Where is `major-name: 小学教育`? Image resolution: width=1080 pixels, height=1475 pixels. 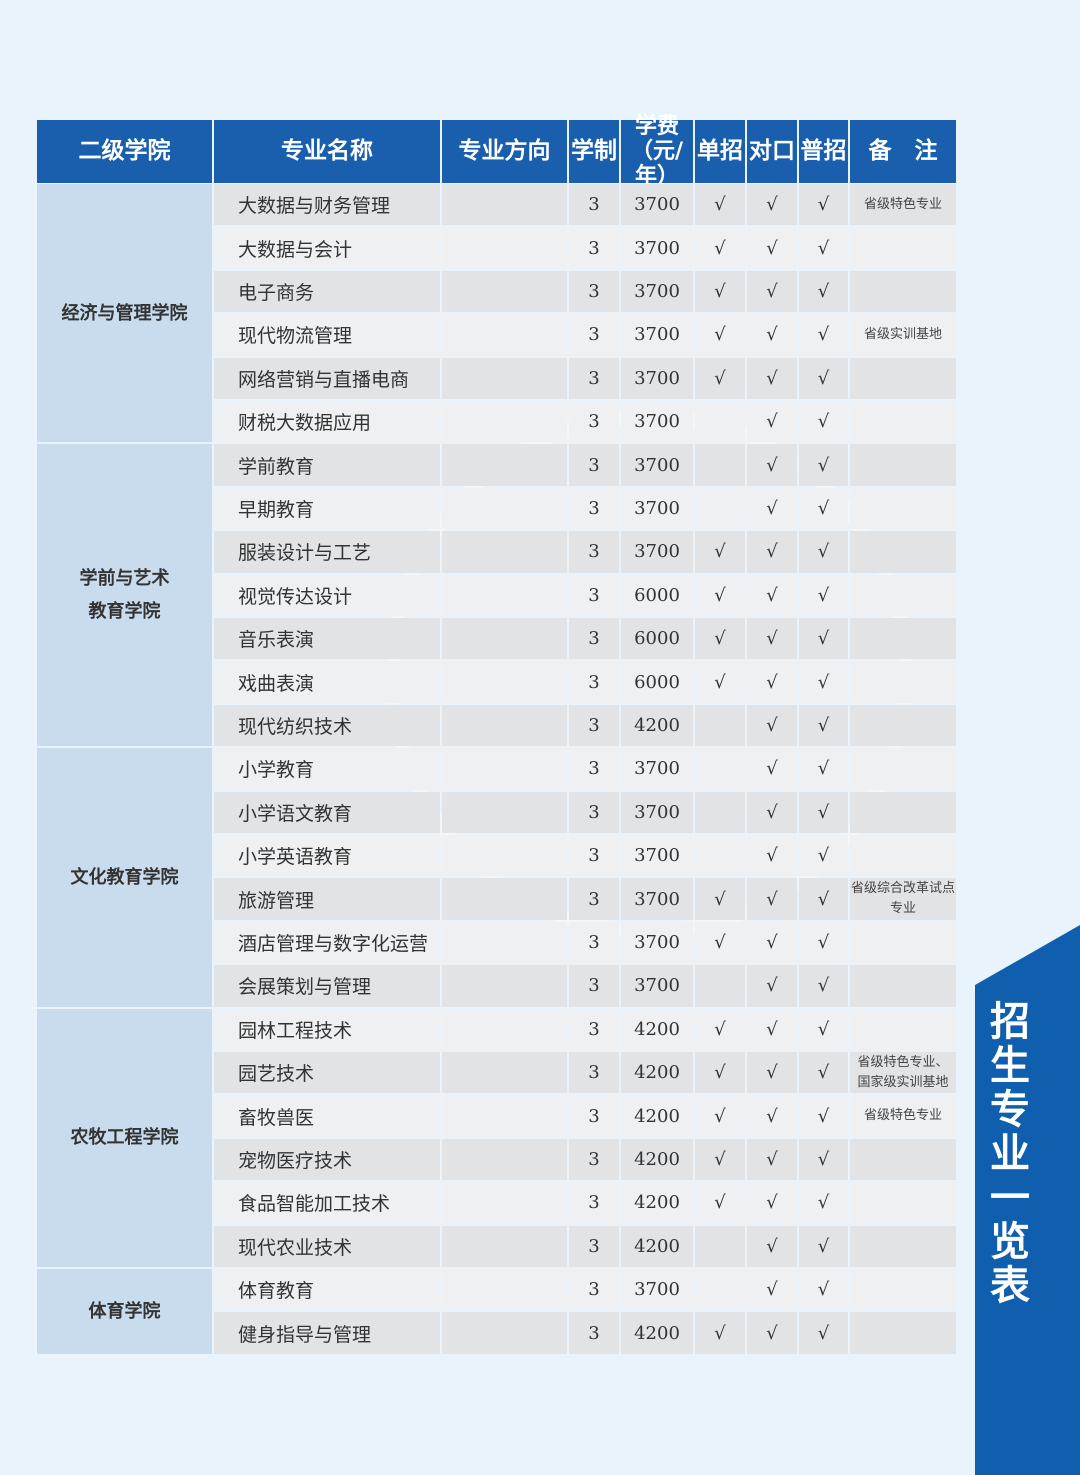 major-name: 小学教育 is located at coordinates (327, 769).